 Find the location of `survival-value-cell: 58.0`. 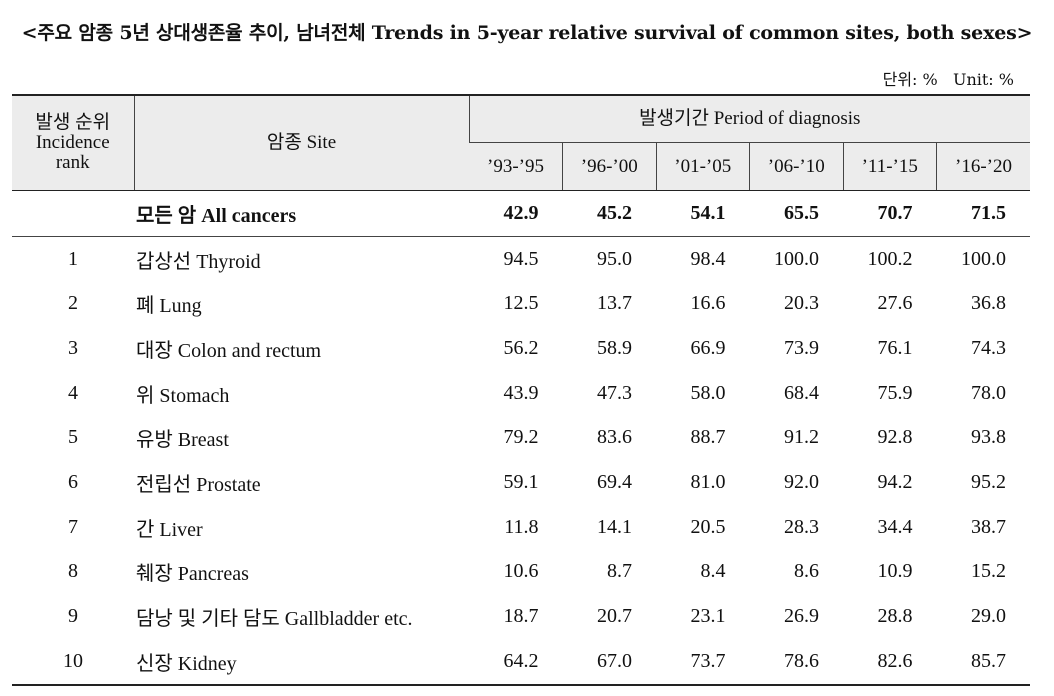

survival-value-cell: 58.0 is located at coordinates (708, 392).